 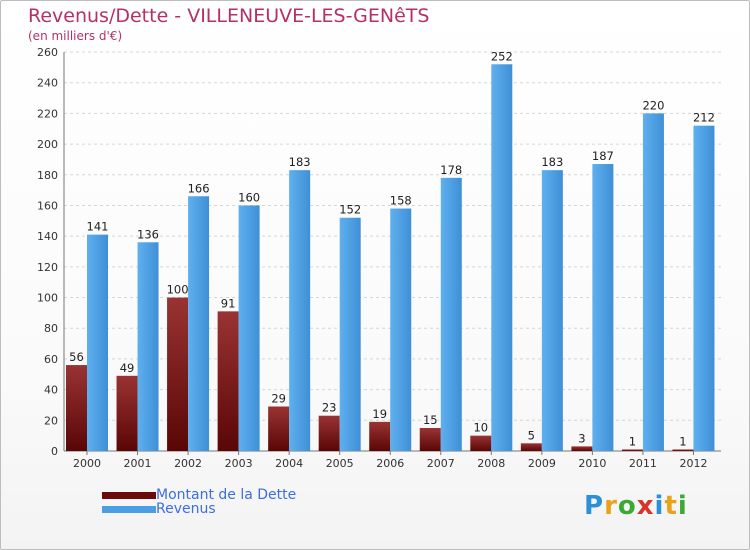 I want to click on y-tick-label: 0, so click(x=54, y=451).